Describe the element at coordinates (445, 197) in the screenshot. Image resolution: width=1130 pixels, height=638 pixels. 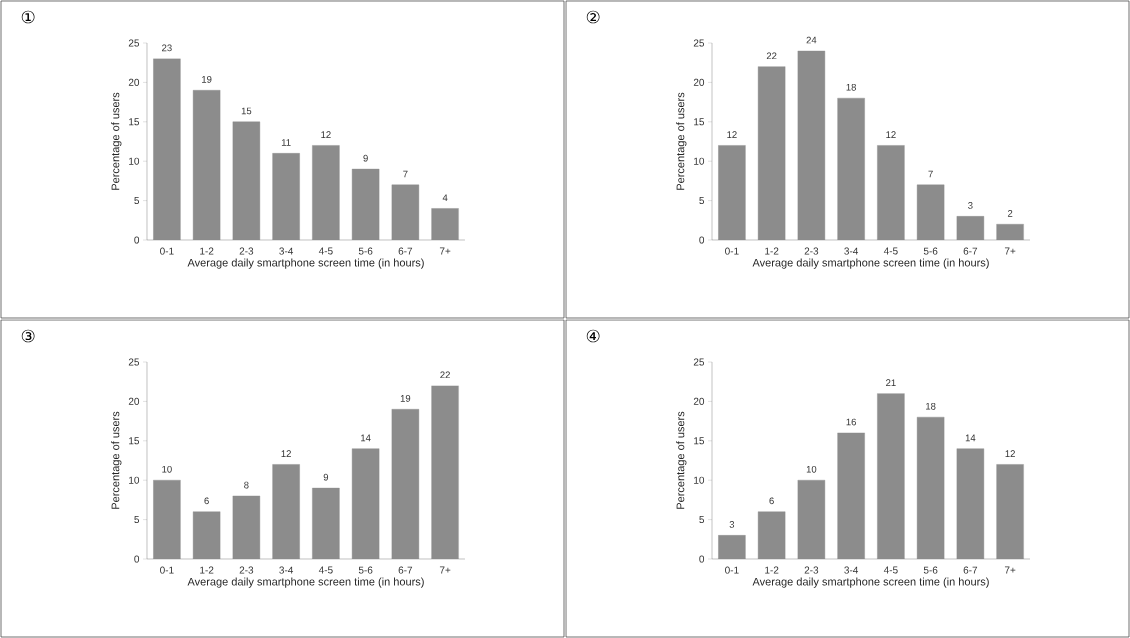
I see `data-label: 4` at that location.